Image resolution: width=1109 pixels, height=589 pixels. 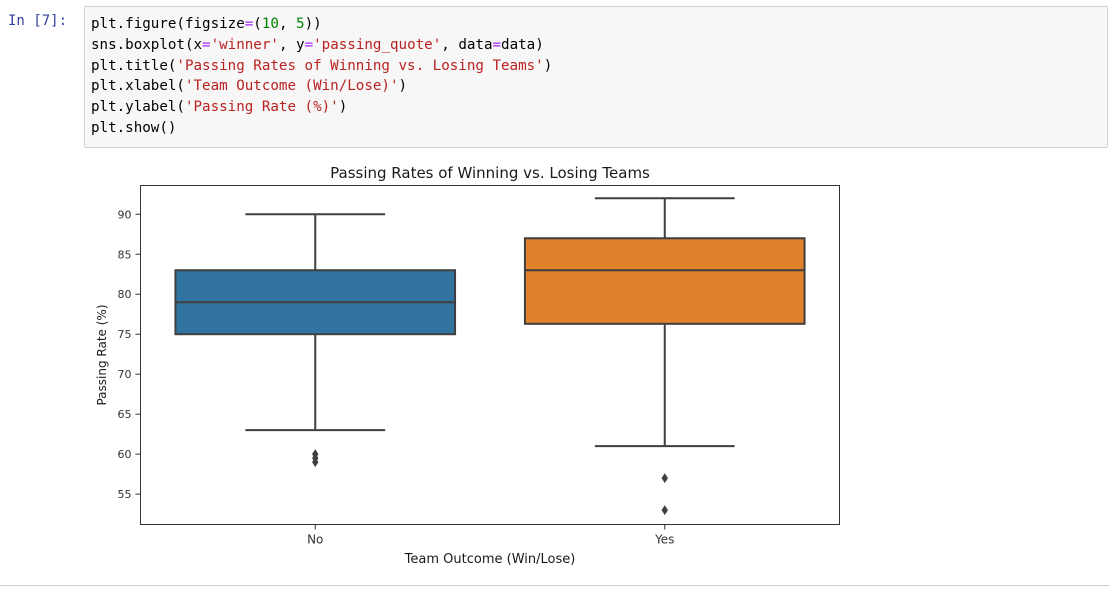 I want to click on x-tick-label: No, so click(x=315, y=540).